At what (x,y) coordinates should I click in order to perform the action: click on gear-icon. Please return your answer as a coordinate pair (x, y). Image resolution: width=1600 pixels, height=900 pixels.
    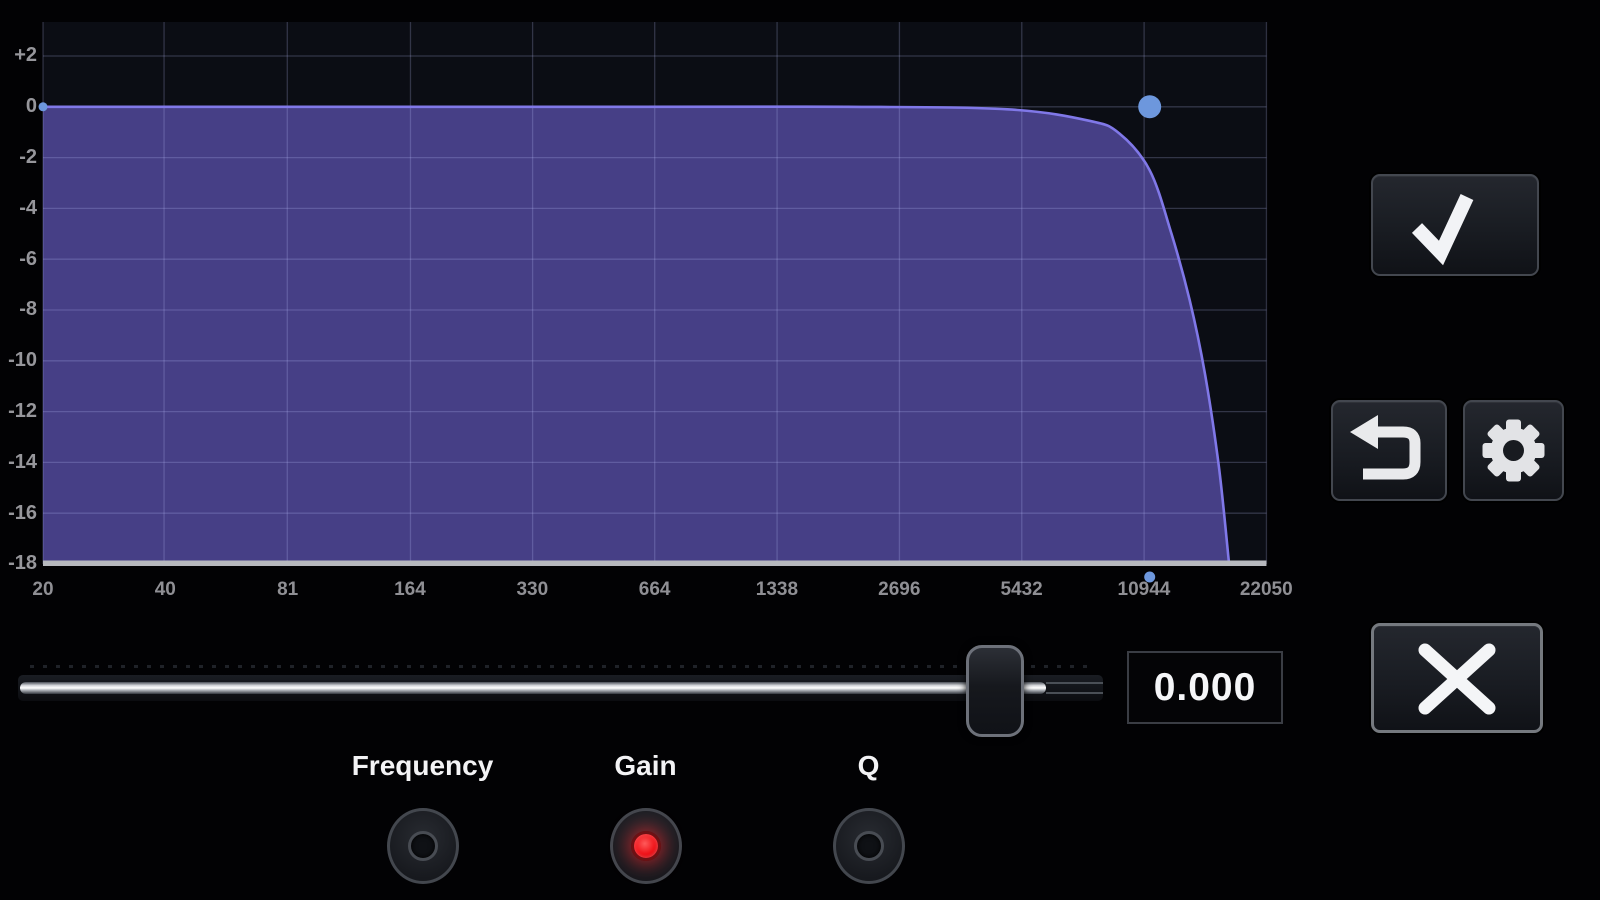
    Looking at the image, I should click on (1513, 450).